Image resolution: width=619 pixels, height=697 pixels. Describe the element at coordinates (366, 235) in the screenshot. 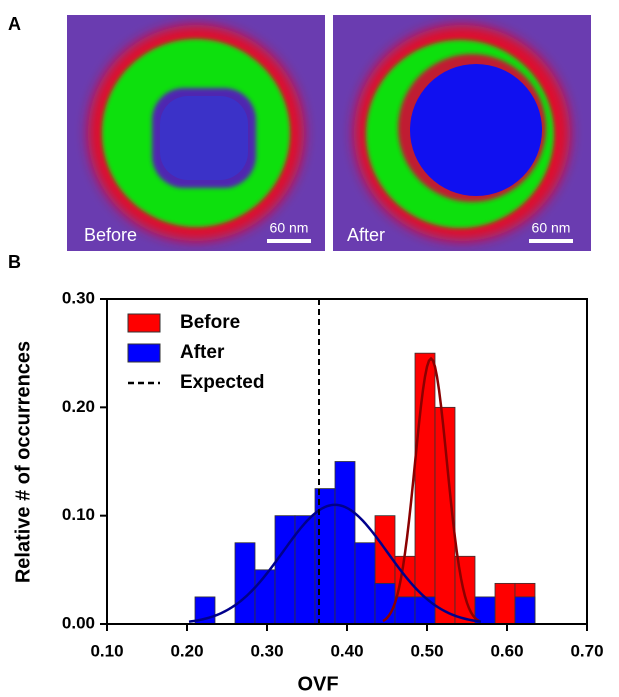

I see `image-label: After` at that location.